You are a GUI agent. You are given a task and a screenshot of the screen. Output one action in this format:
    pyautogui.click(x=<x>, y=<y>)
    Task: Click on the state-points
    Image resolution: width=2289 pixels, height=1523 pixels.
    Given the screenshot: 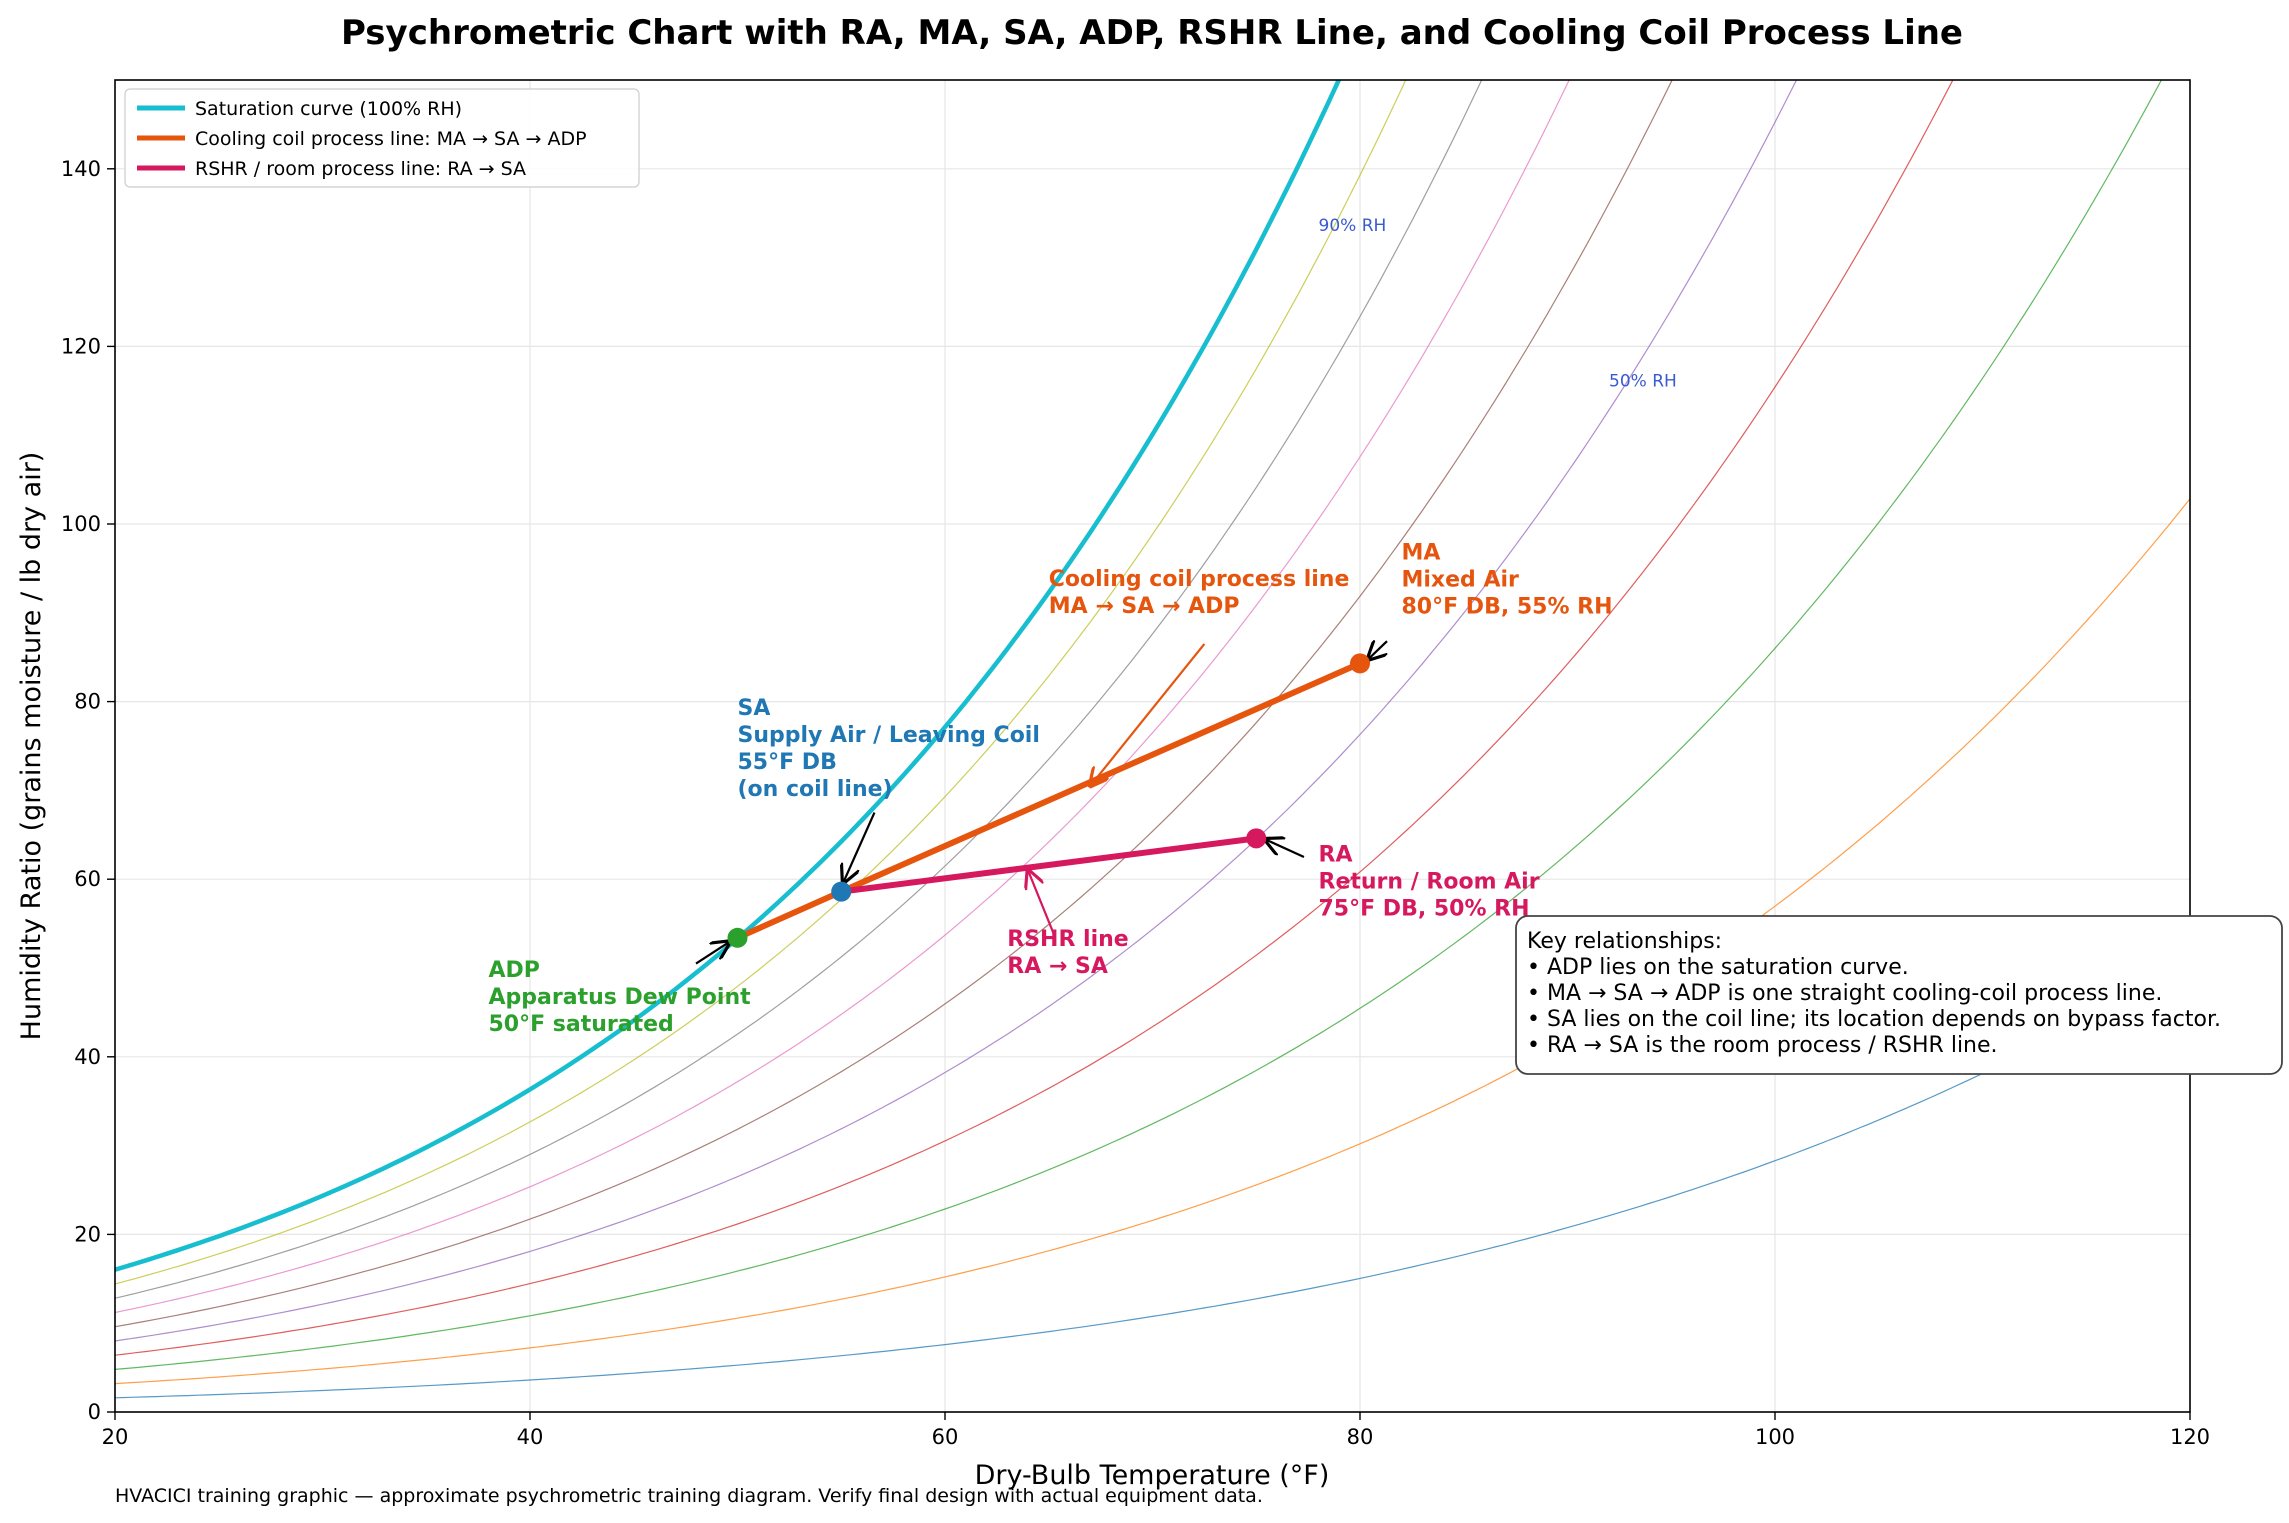 What is the action you would take?
    pyautogui.click(x=1048, y=800)
    